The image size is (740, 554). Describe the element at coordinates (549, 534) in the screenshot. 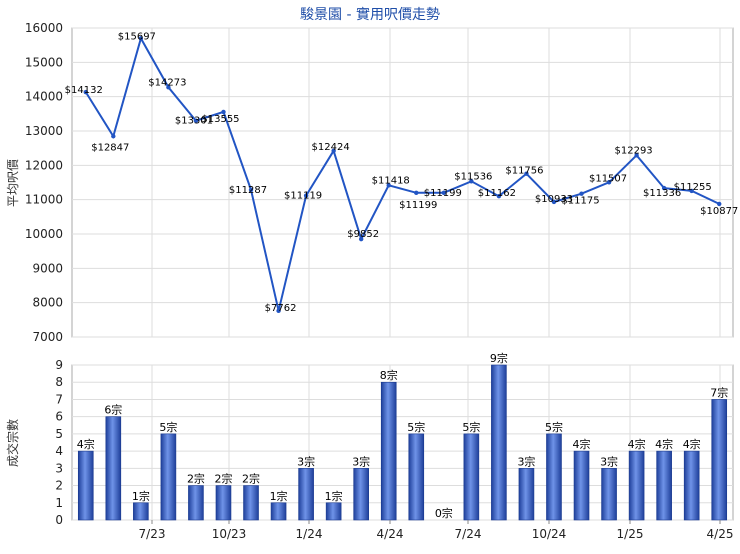

I see `x-tick-label: 10/24` at that location.